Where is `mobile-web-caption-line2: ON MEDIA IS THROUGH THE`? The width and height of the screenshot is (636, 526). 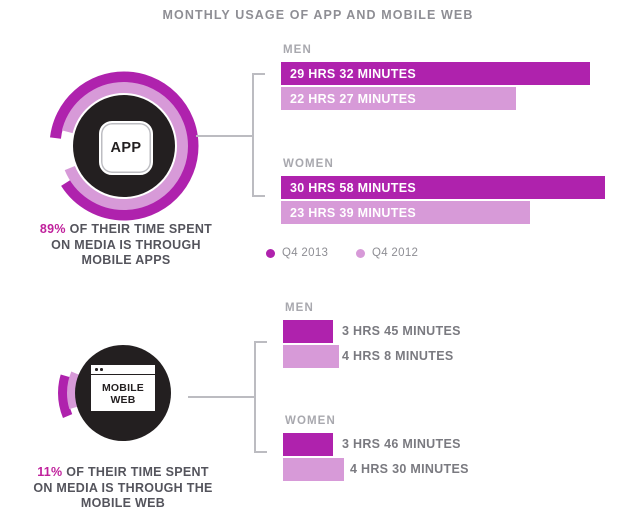
mobile-web-caption-line2: ON MEDIA IS THROUGH THE is located at coordinates (123, 487).